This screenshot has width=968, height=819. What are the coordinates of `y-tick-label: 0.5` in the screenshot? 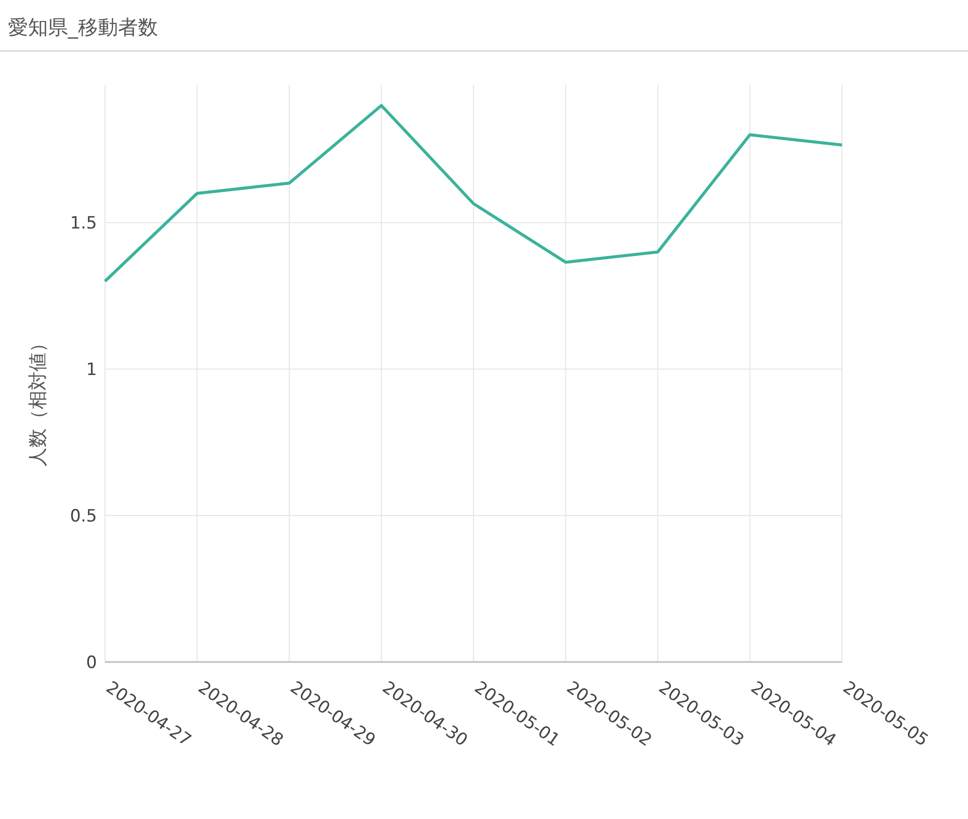 It's located at (83, 516).